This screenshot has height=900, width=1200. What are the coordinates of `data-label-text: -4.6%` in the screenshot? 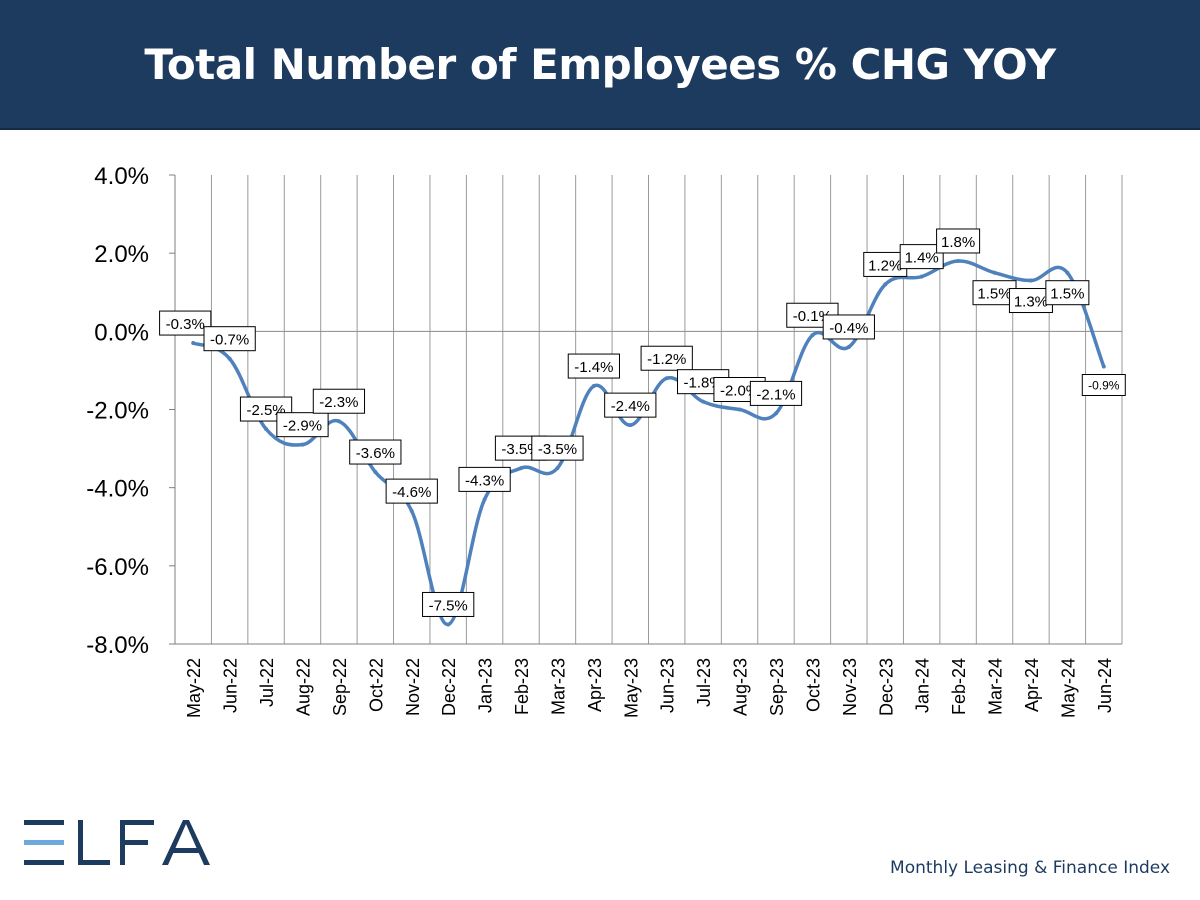 It's located at (411, 492).